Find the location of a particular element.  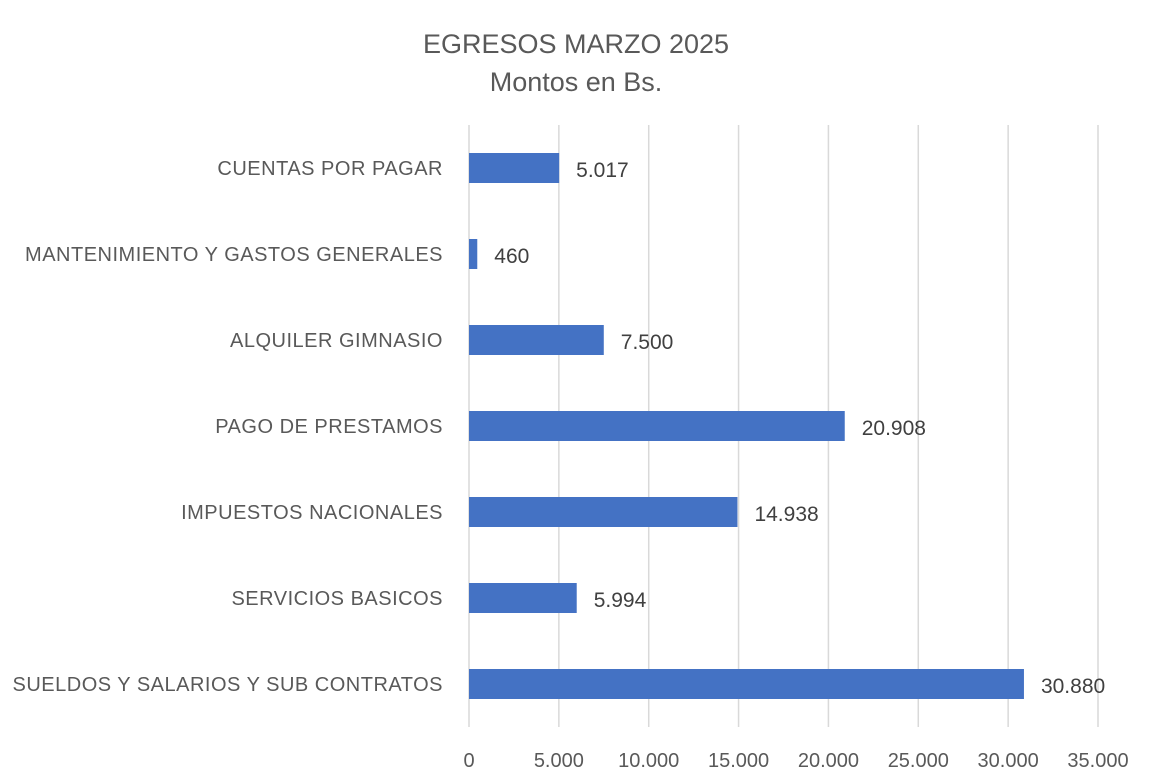

chart-subtitle: Montos en Bs. is located at coordinates (576, 82).